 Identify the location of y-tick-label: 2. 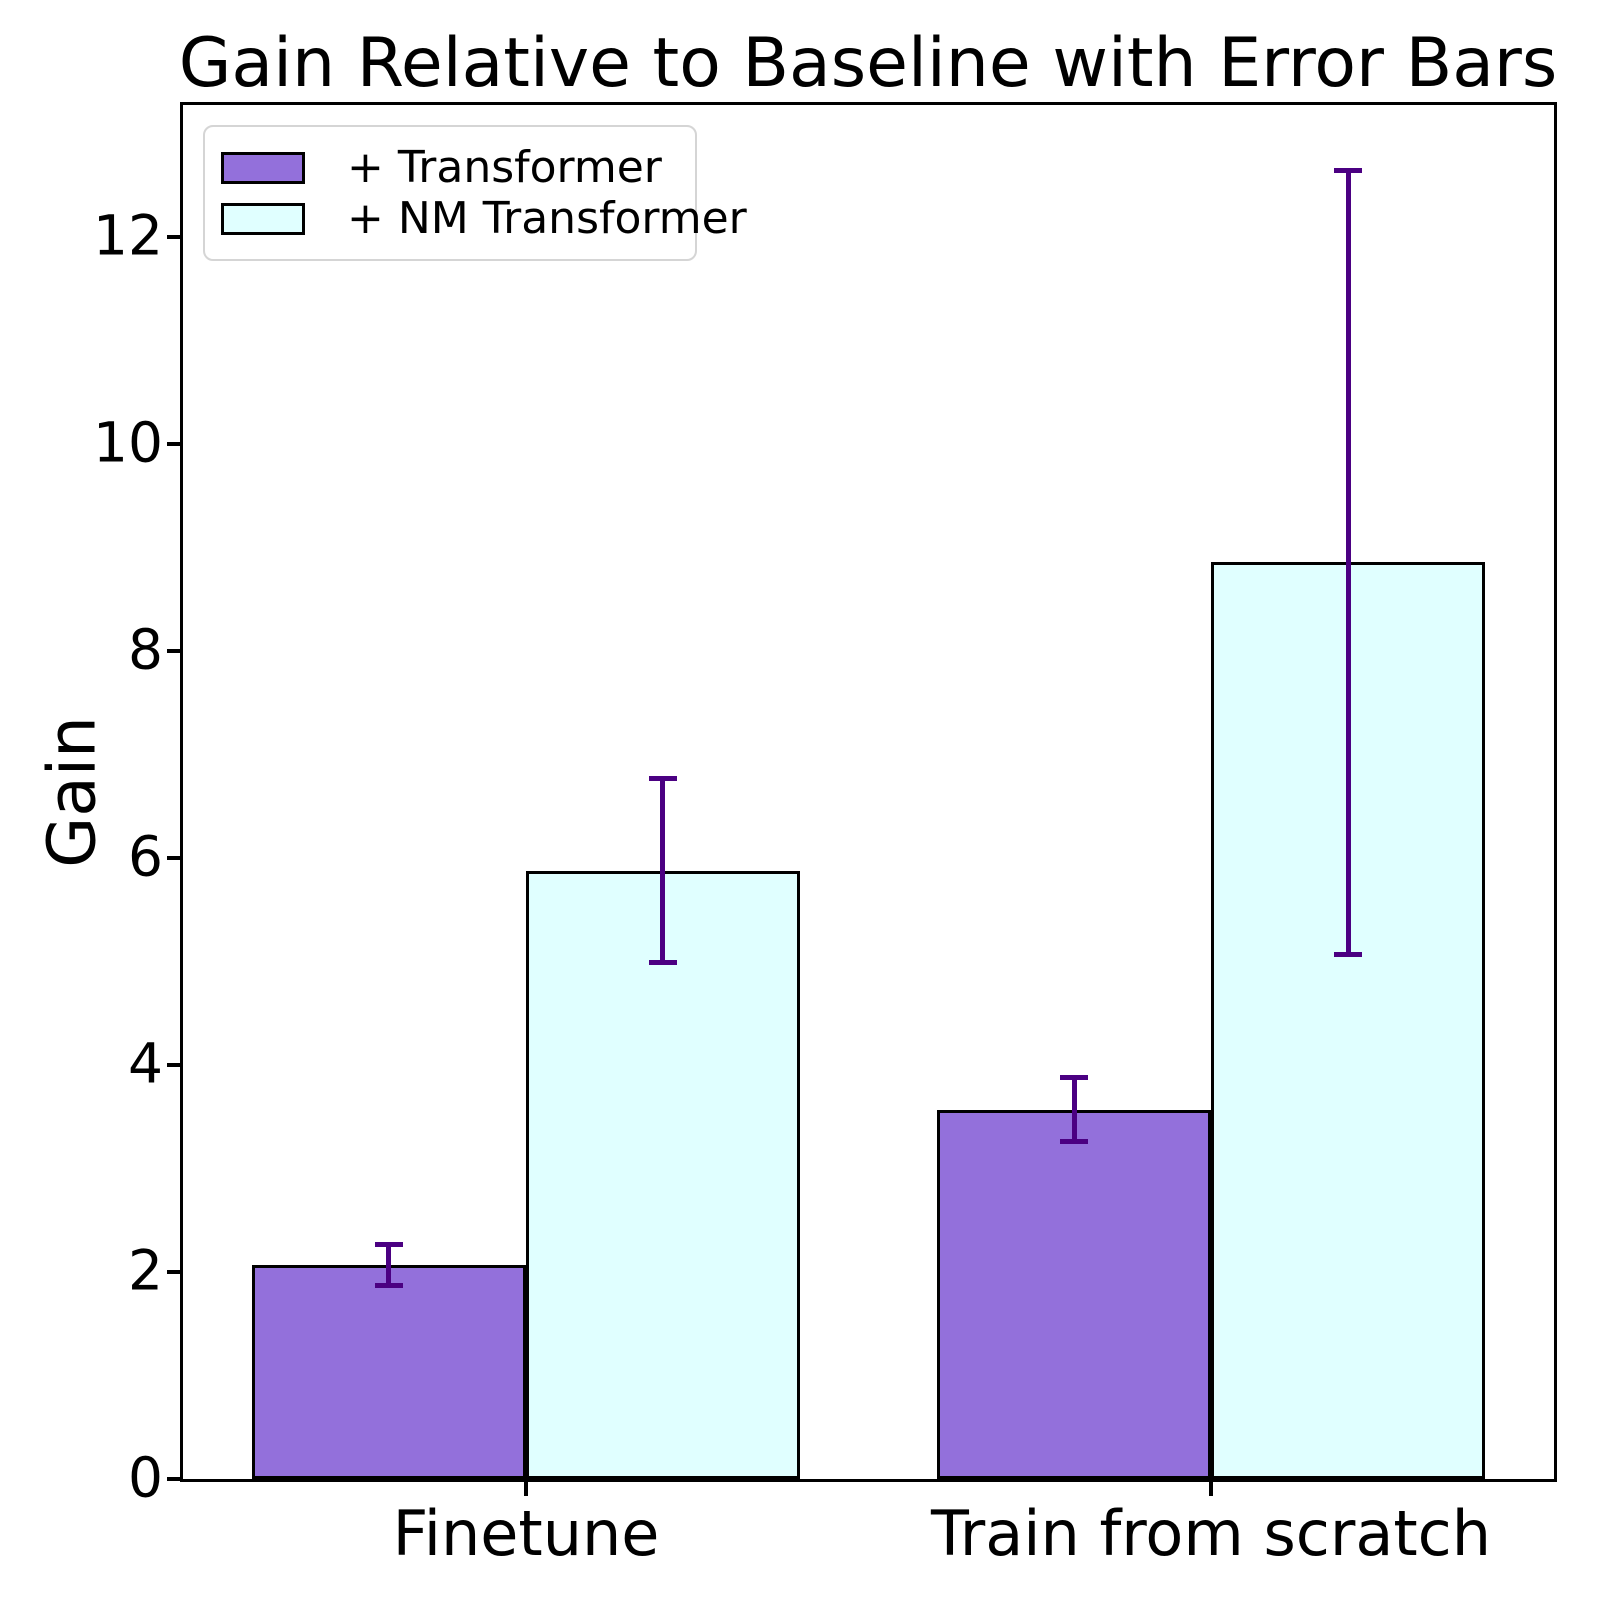
(145, 1270).